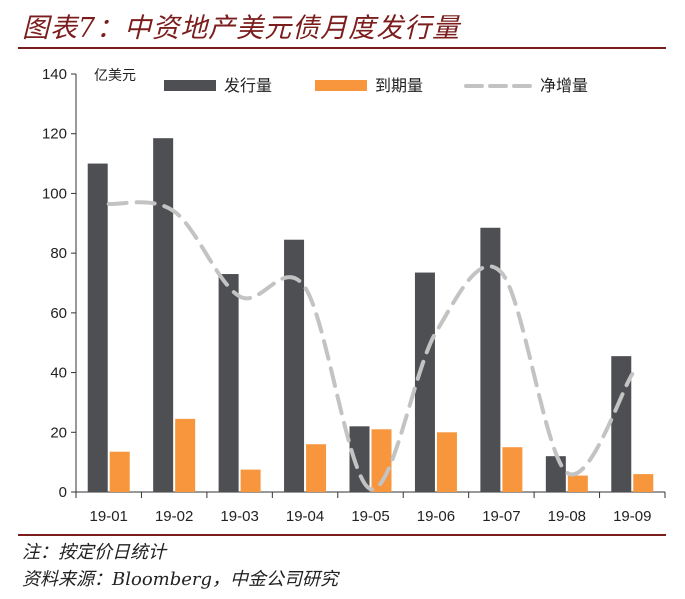  Describe the element at coordinates (564, 85) in the screenshot. I see `legend-label-net: 净增量` at that location.